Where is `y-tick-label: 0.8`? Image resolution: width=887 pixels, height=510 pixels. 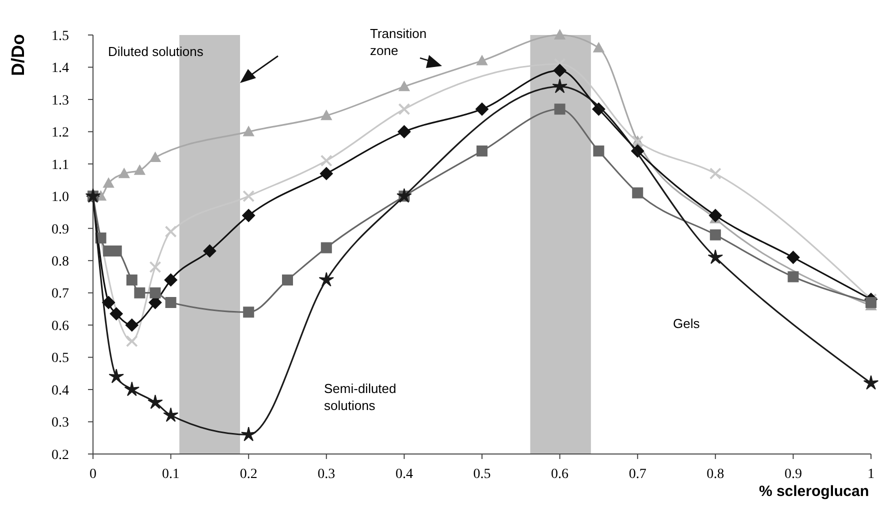 y-tick-label: 0.8 is located at coordinates (60, 262).